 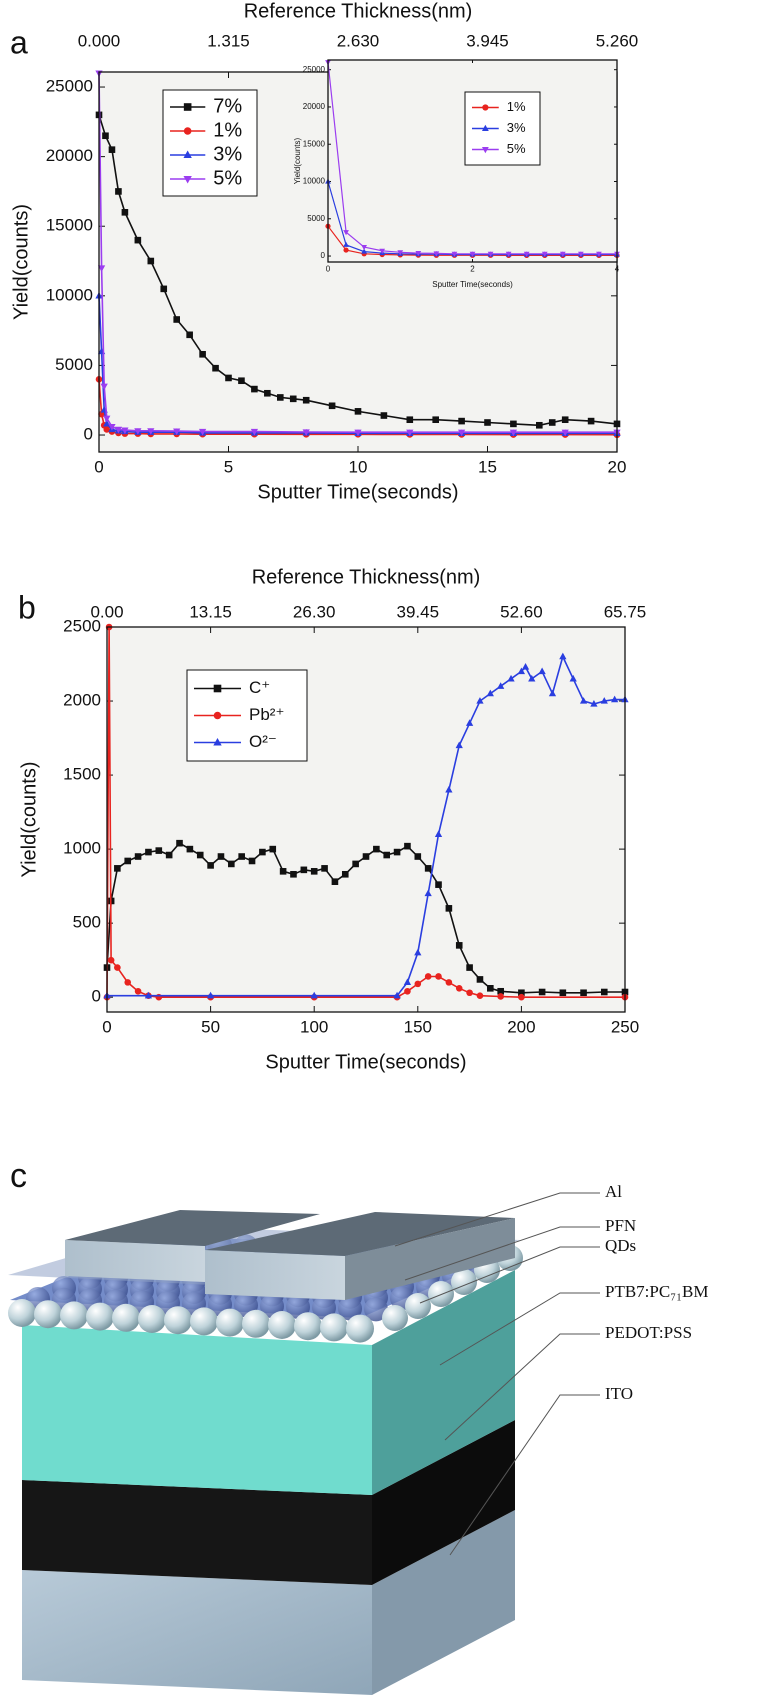 What do you see at coordinates (227, 178) in the screenshot?
I see `legend-label: 5%` at bounding box center [227, 178].